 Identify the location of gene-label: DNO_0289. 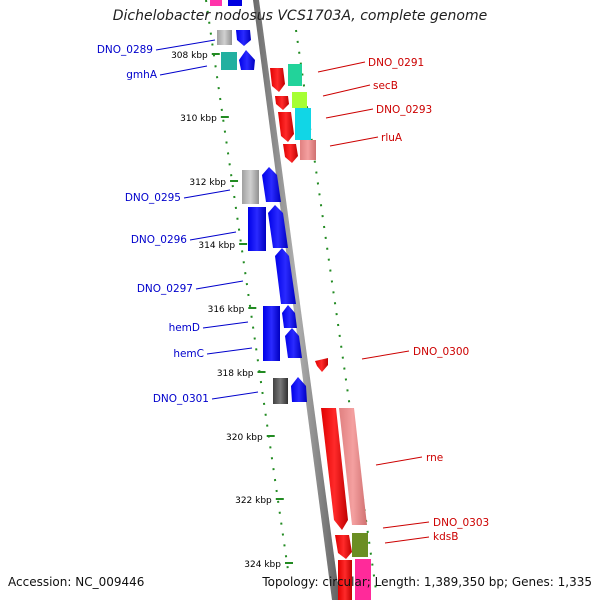
(125, 50).